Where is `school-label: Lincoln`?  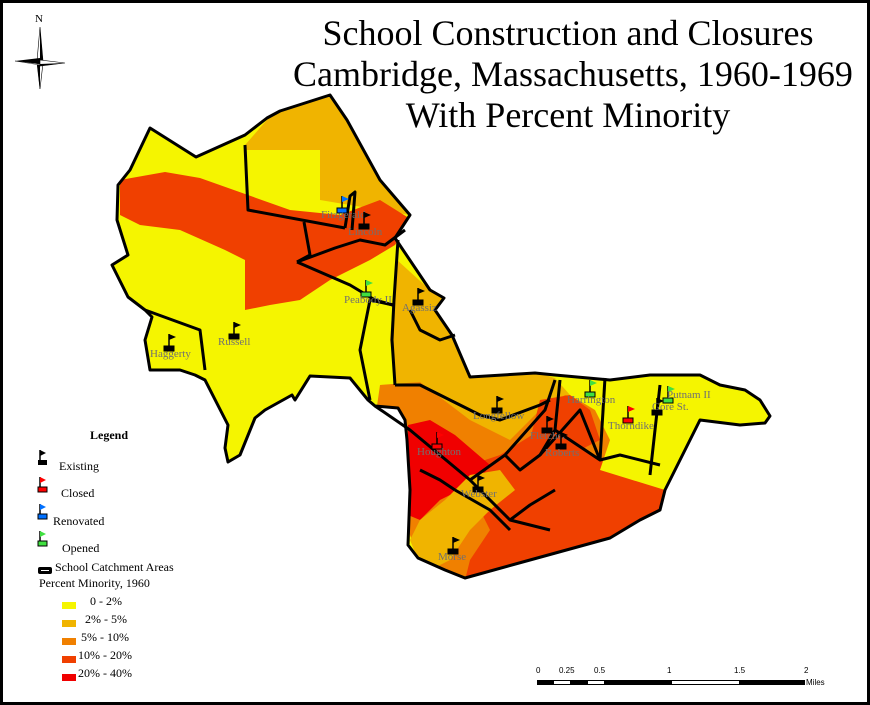
school-label: Lincoln is located at coordinates (365, 232).